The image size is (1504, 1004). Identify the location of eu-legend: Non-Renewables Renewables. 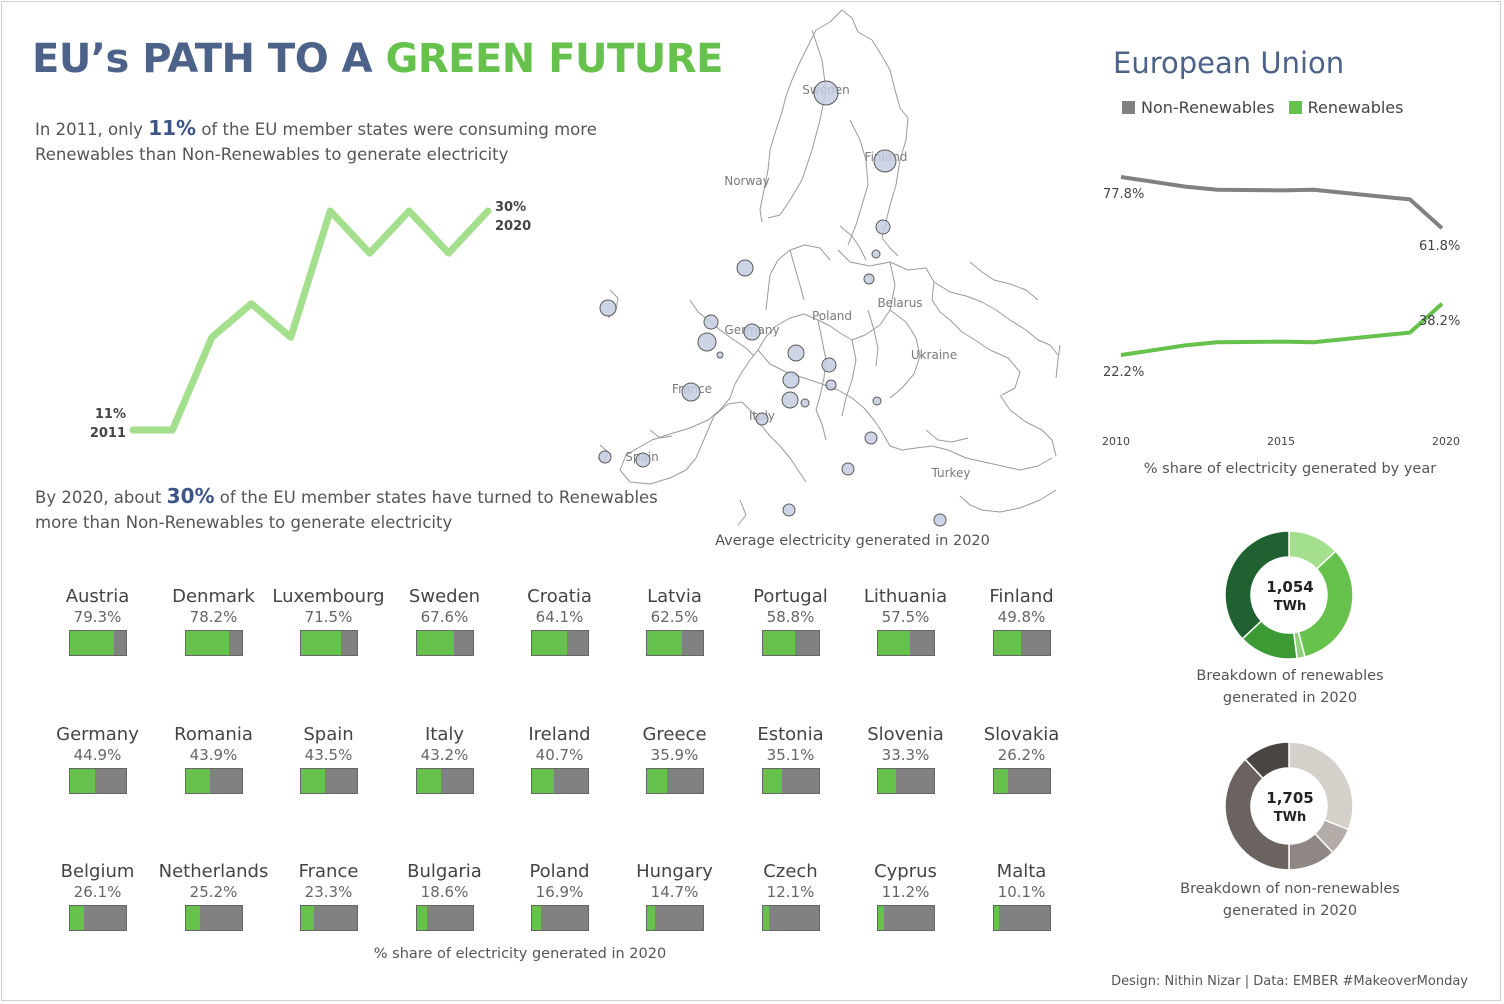
(1262, 107).